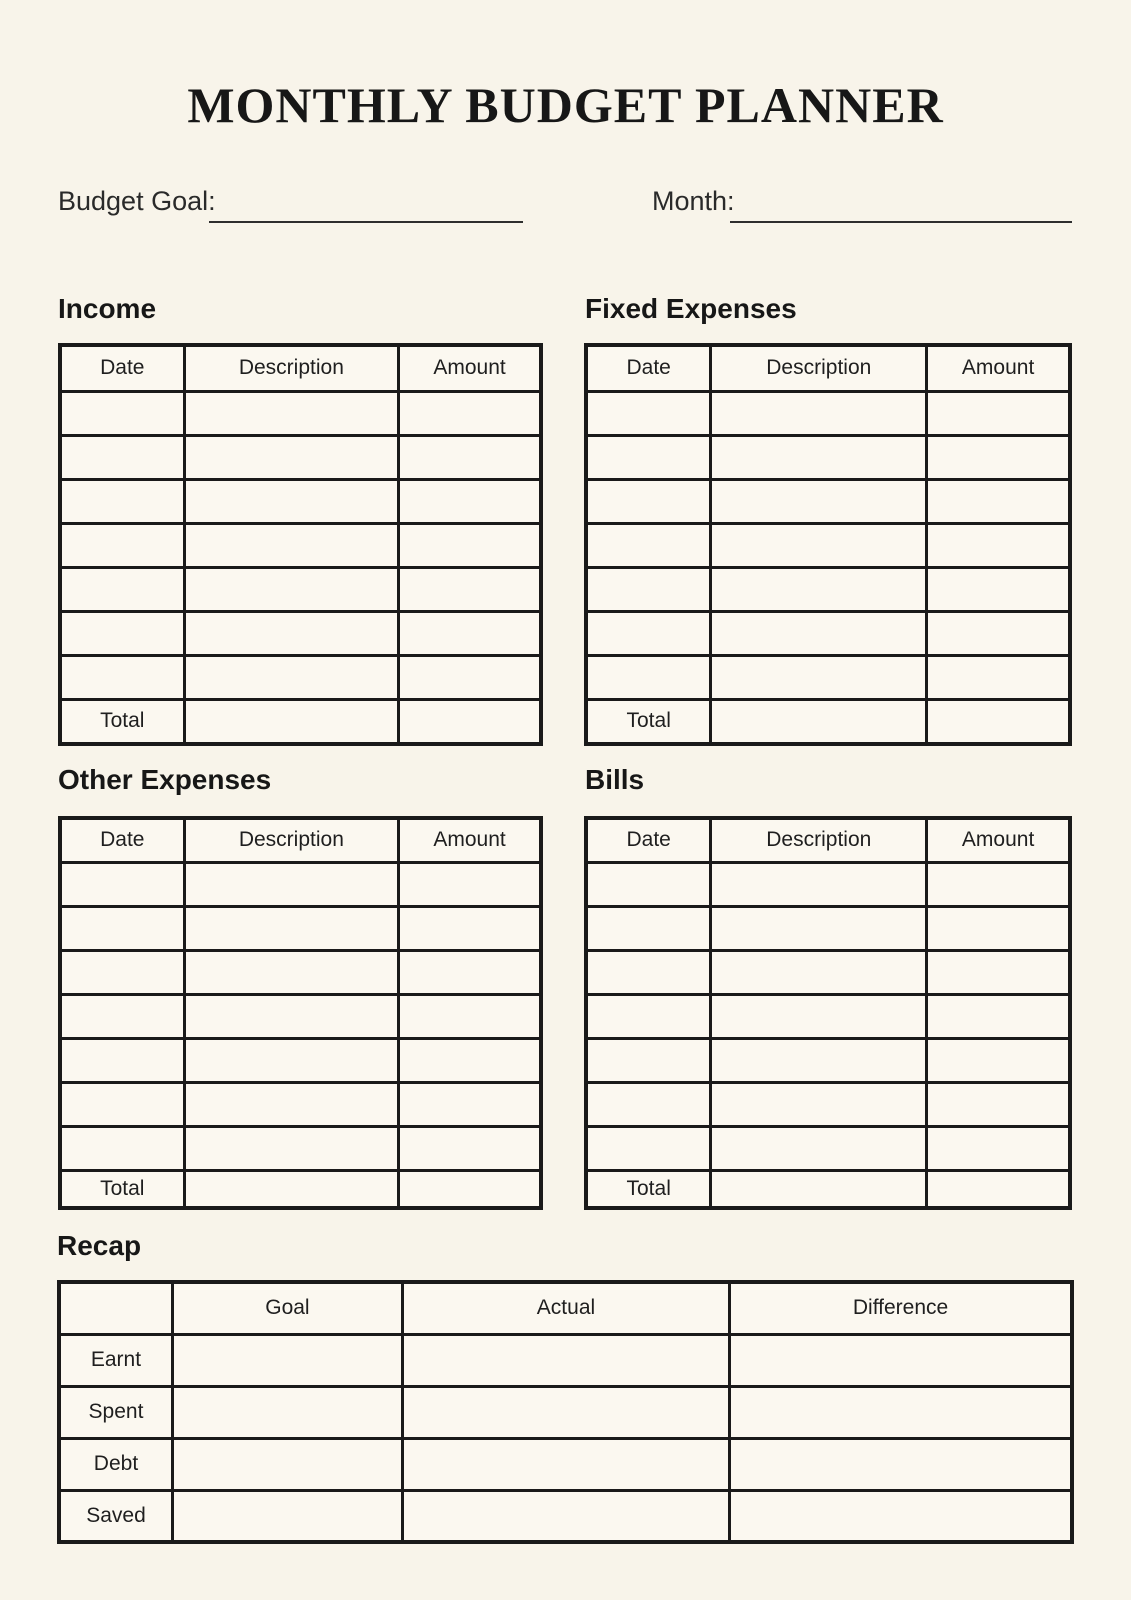  Describe the element at coordinates (366, 222) in the screenshot. I see `budget-goal-input-line` at that location.